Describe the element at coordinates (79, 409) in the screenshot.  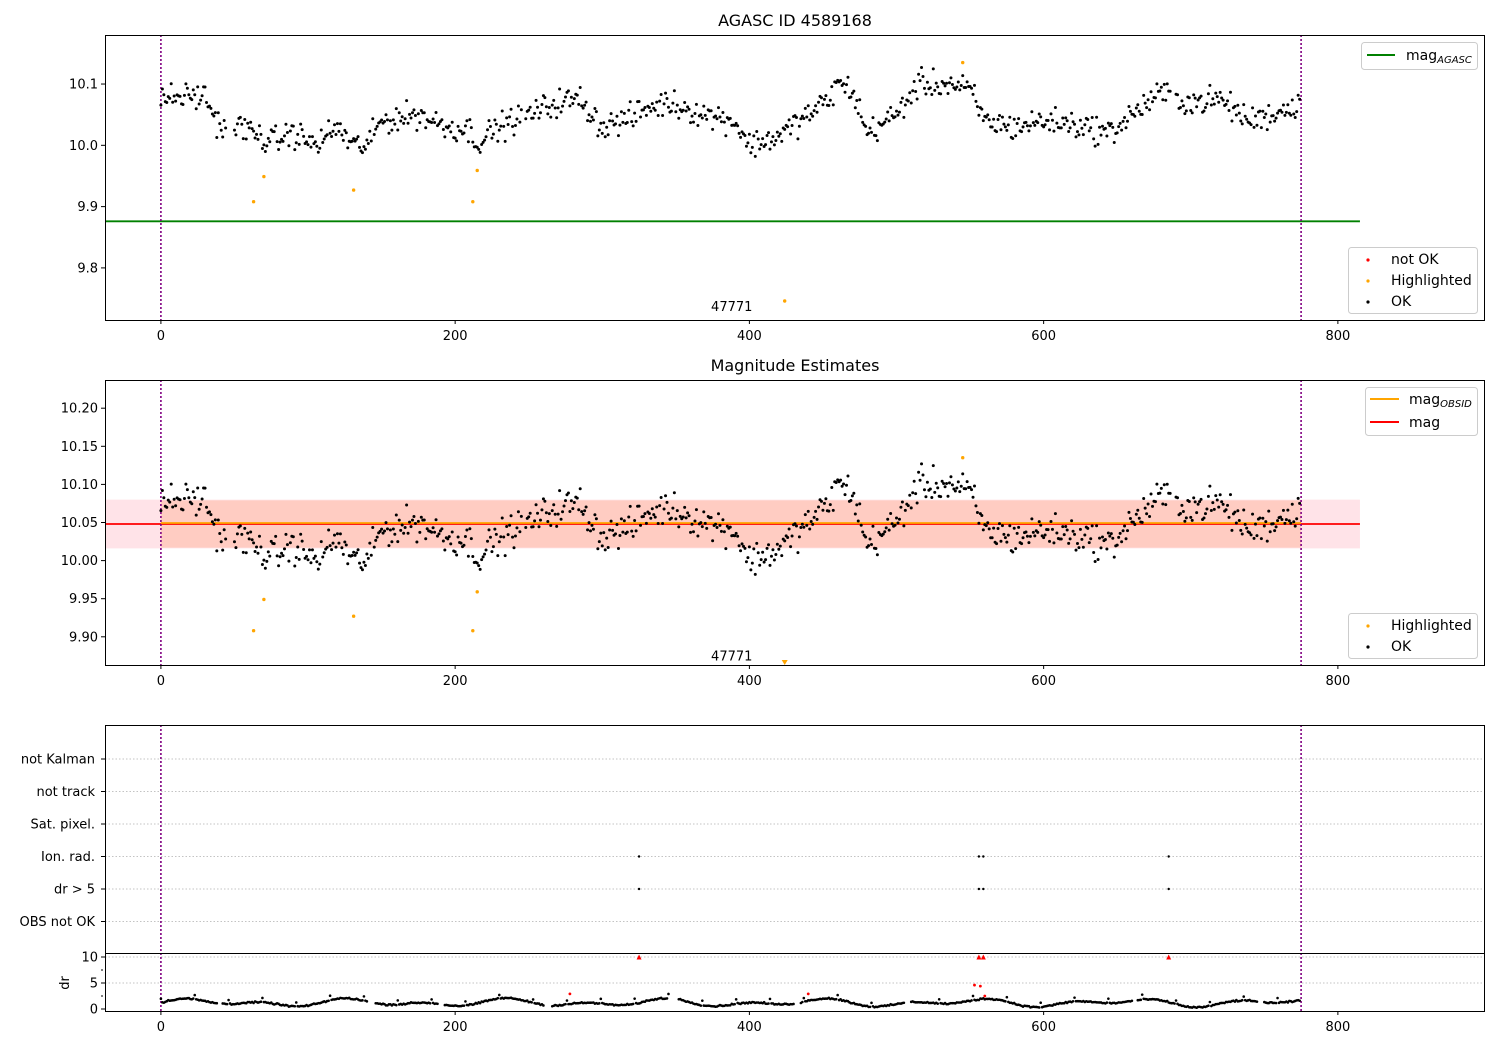
I see `panel-2-ytick-label: 10.20` at that location.